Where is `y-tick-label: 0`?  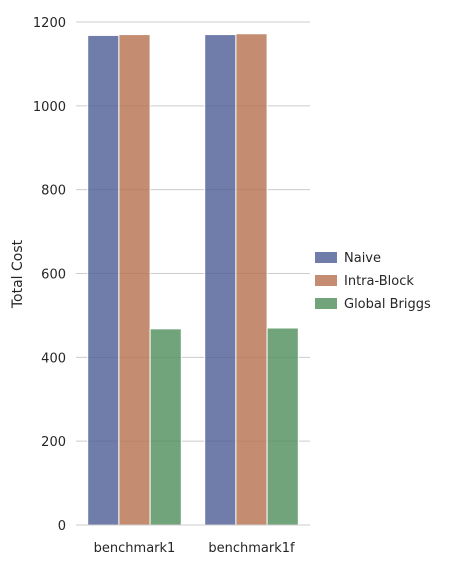 y-tick-label: 0 is located at coordinates (62, 526).